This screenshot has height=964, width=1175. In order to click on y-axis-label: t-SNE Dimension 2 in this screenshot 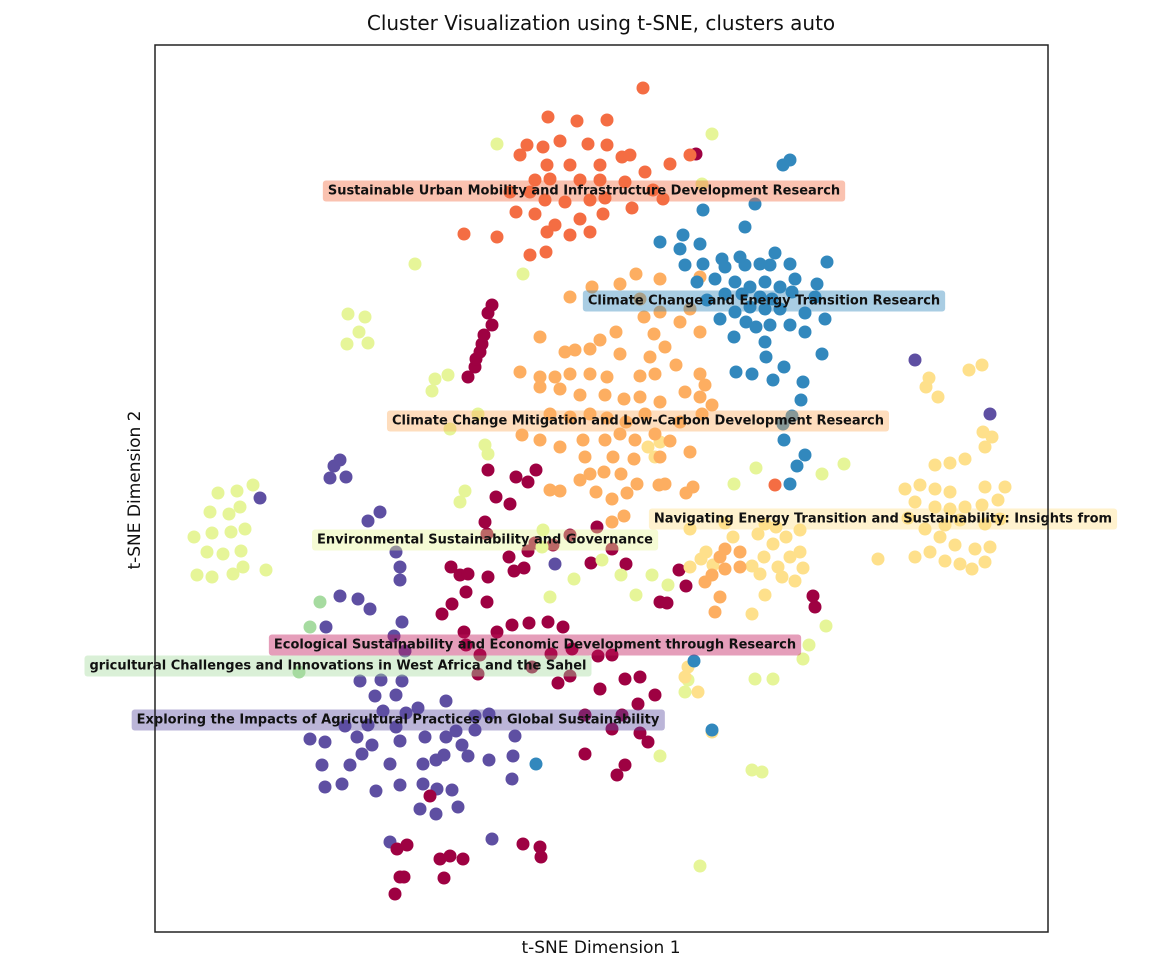, I will do `click(135, 489)`.